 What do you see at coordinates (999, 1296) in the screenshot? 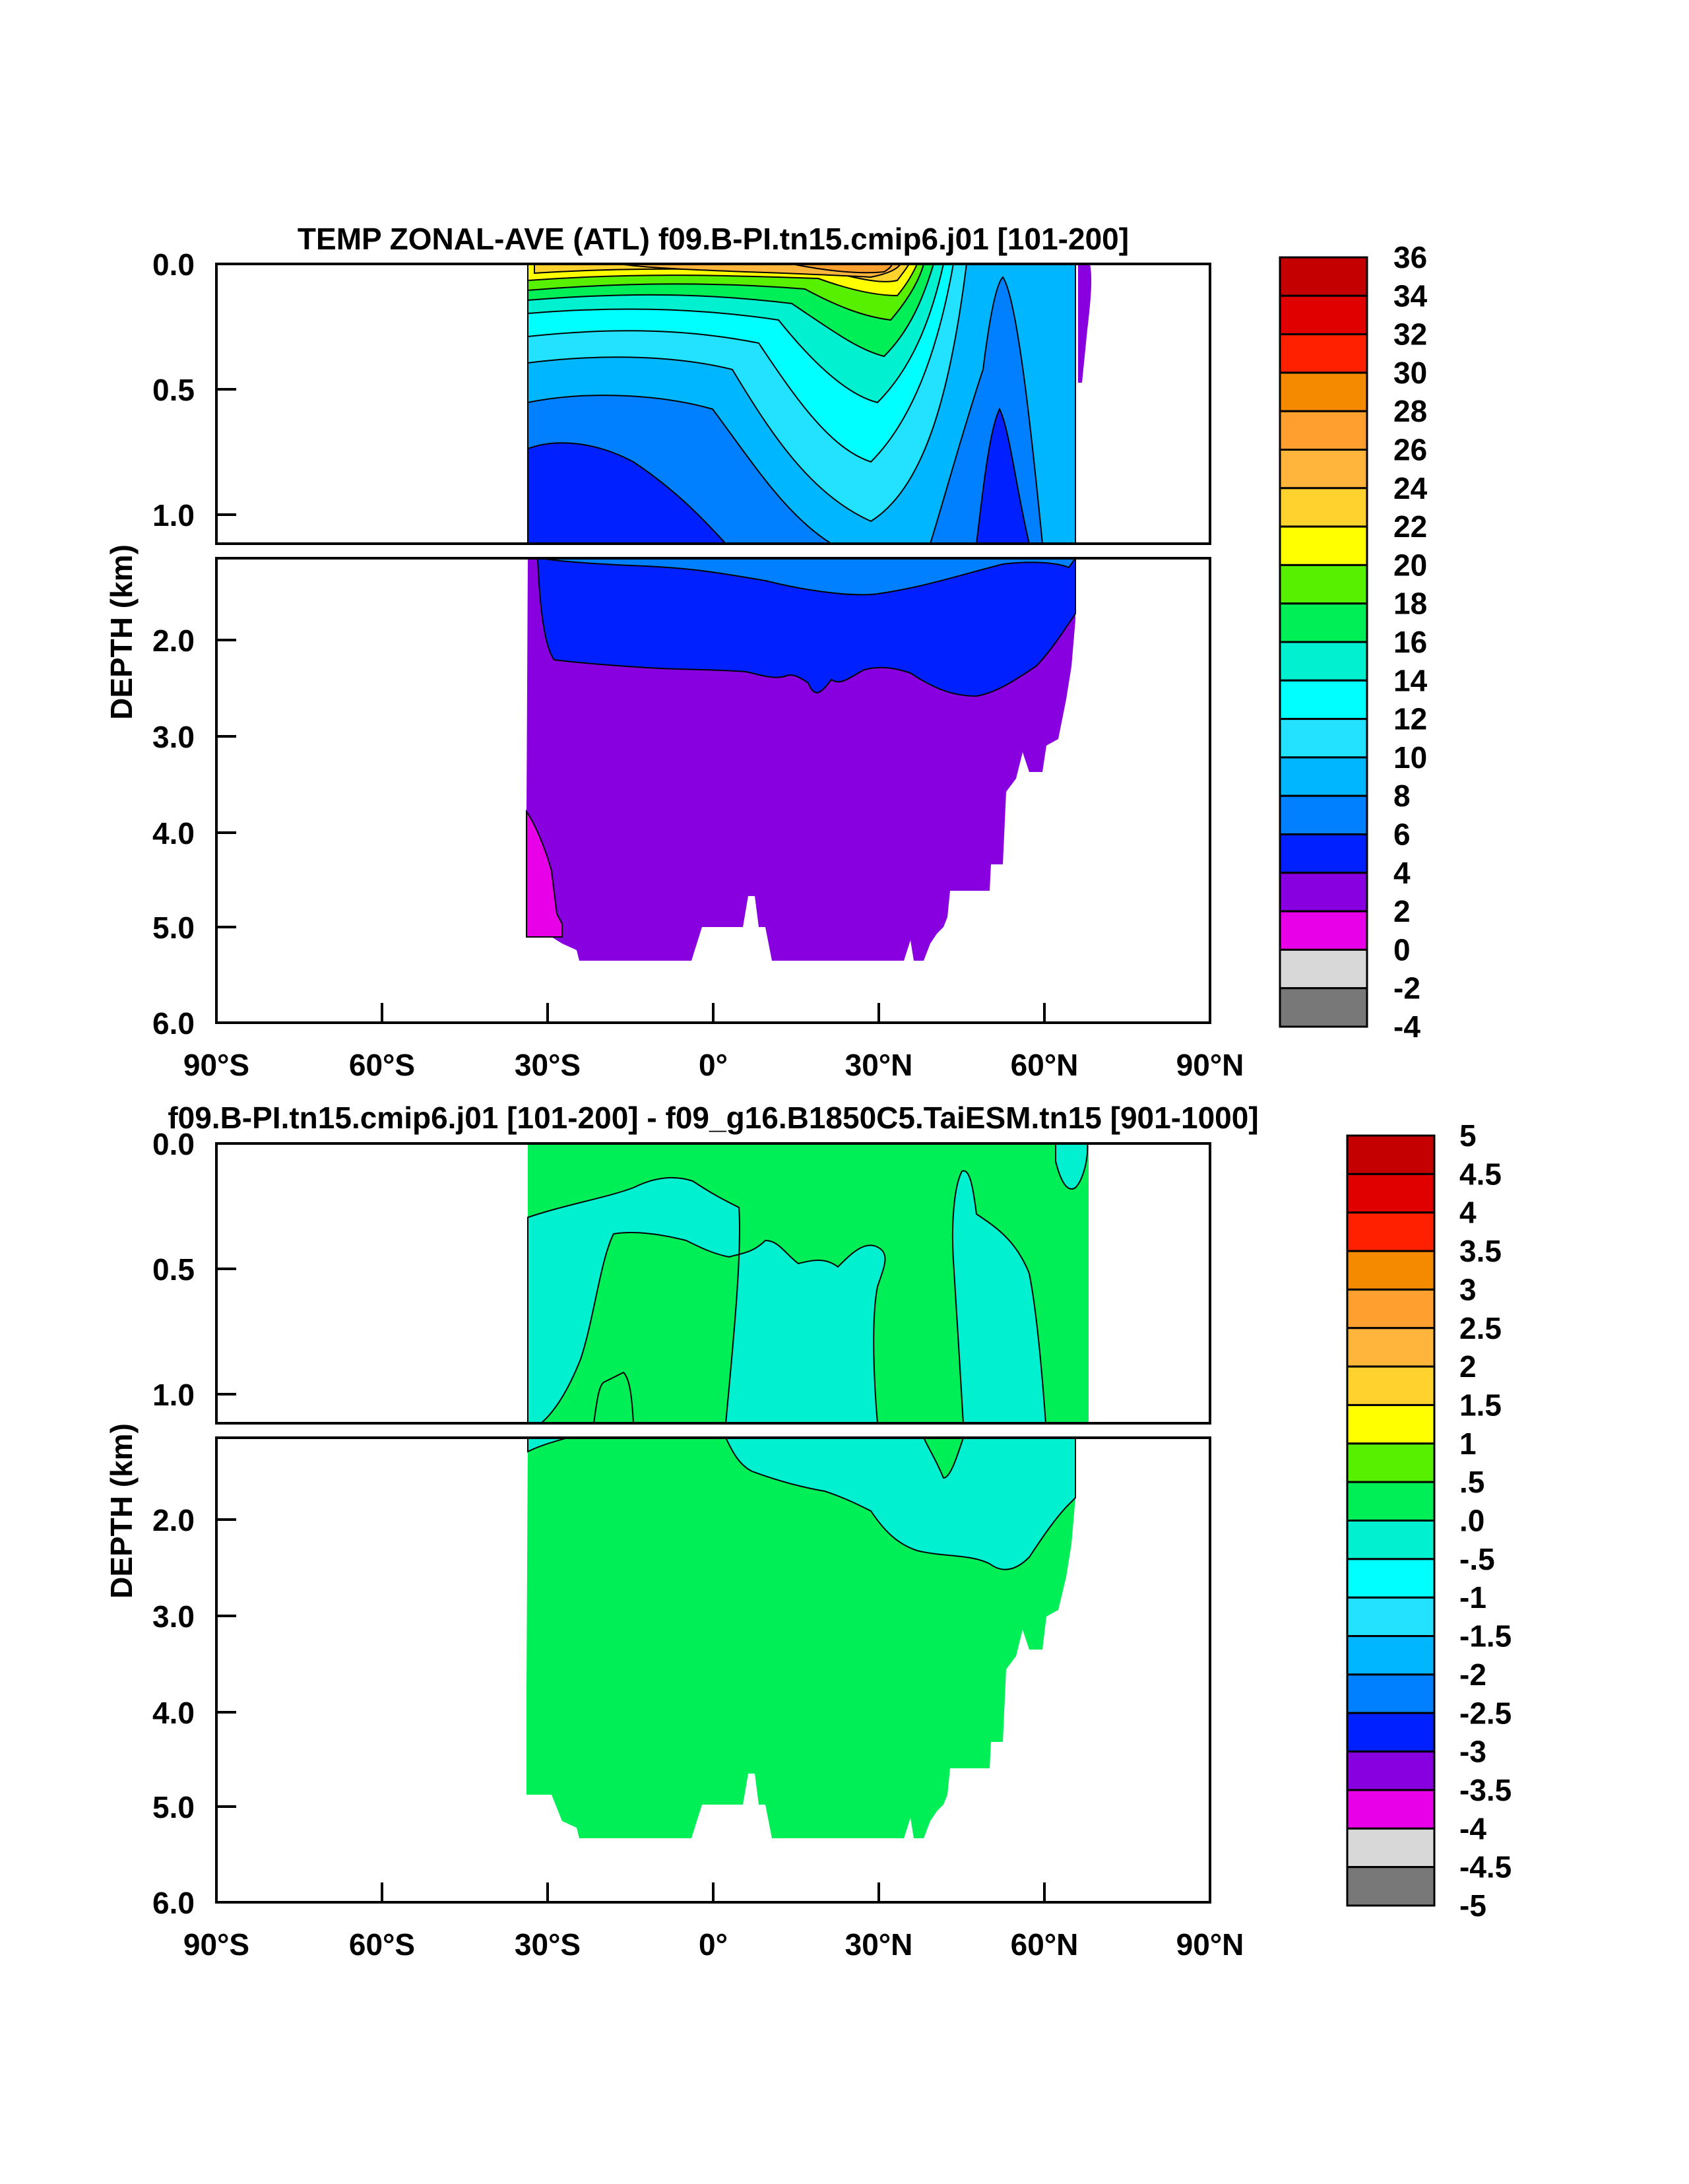
I see `field-diff-neg0.5-0-north` at bounding box center [999, 1296].